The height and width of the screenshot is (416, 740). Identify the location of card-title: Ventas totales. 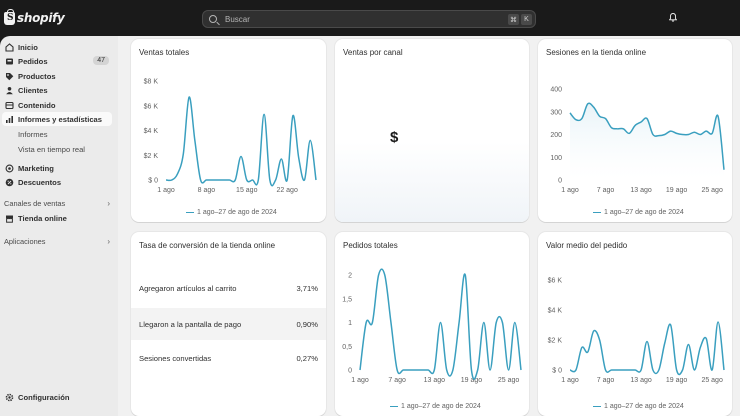
(164, 52).